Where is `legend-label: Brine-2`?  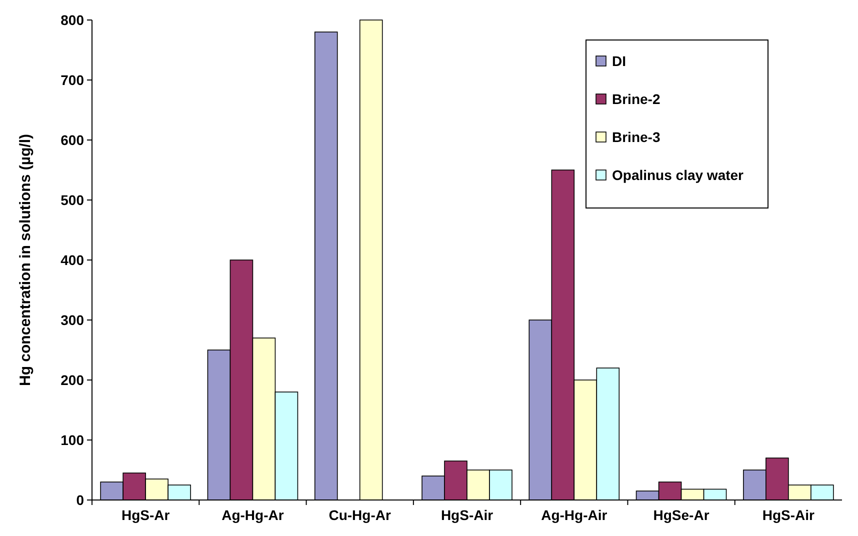
legend-label: Brine-2 is located at coordinates (636, 98).